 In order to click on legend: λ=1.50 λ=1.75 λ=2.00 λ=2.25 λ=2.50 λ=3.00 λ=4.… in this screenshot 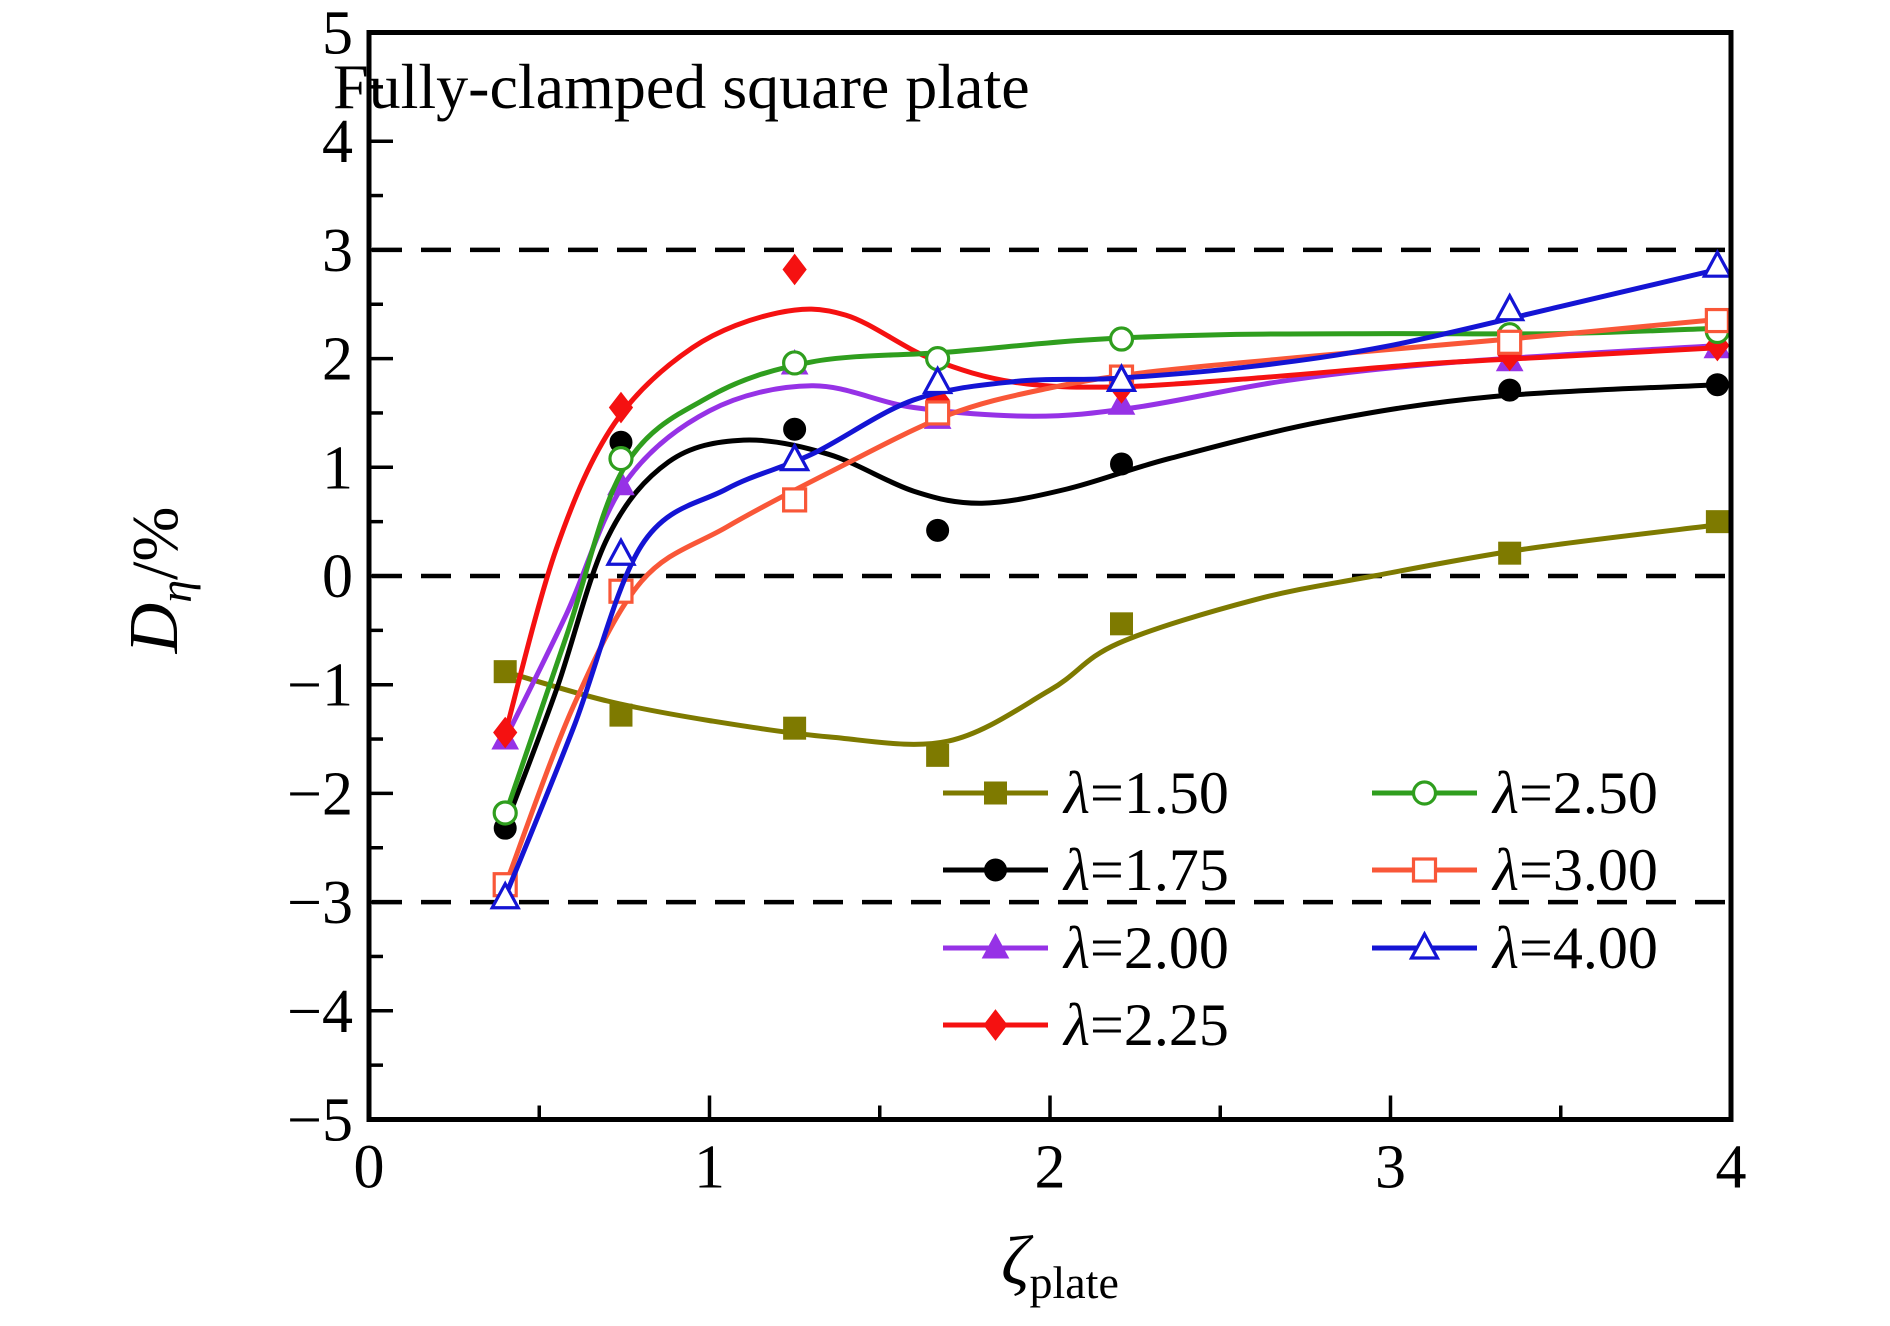, I will do `click(1300, 909)`.